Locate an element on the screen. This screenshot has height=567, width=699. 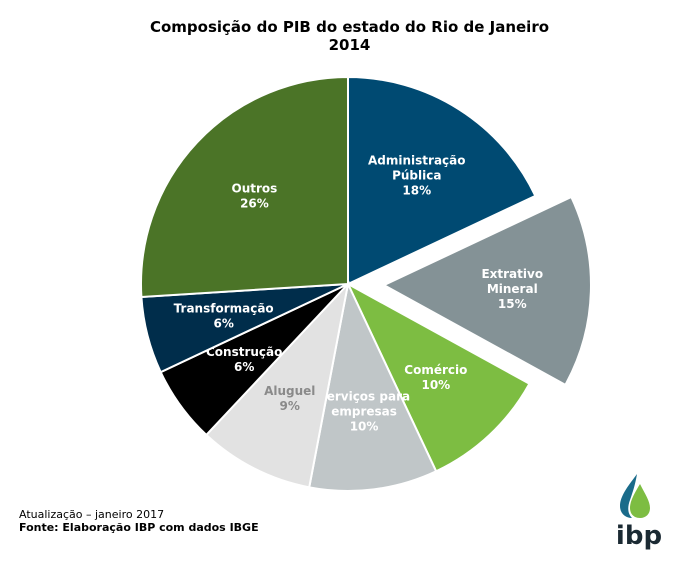
slice-value-label: 18% is located at coordinates (416, 191).